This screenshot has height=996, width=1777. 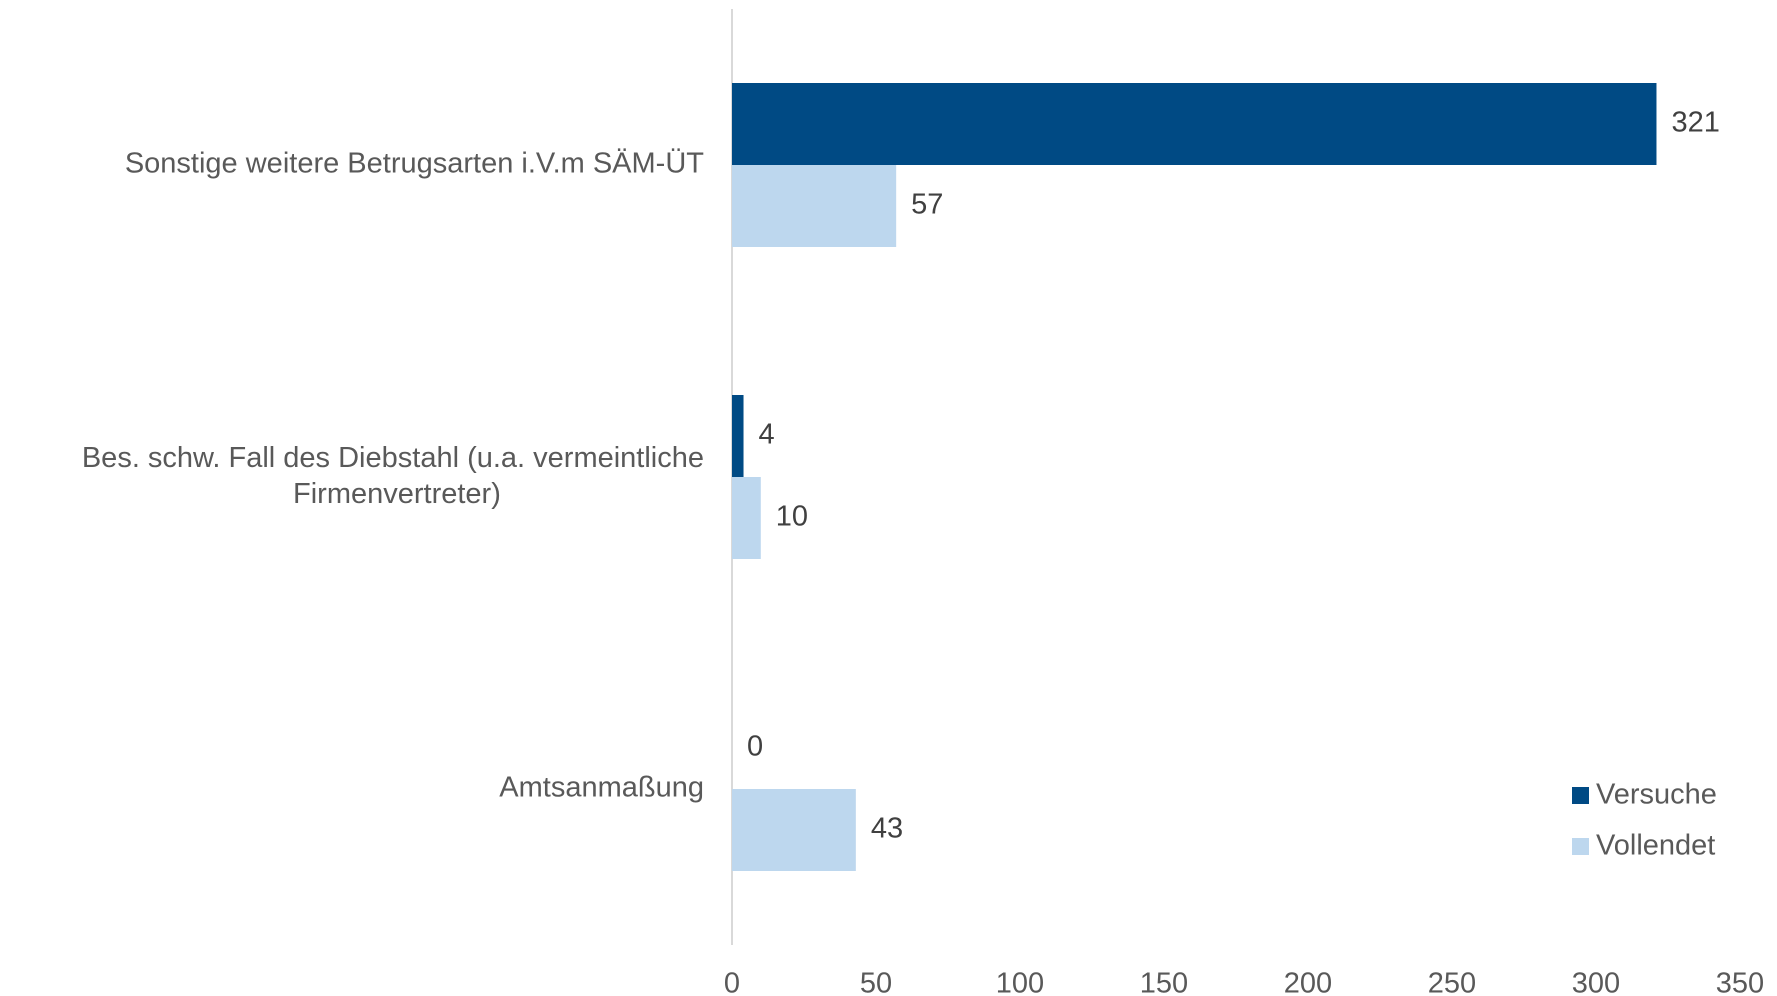 What do you see at coordinates (927, 205) in the screenshot?
I see `data-label: 57` at bounding box center [927, 205].